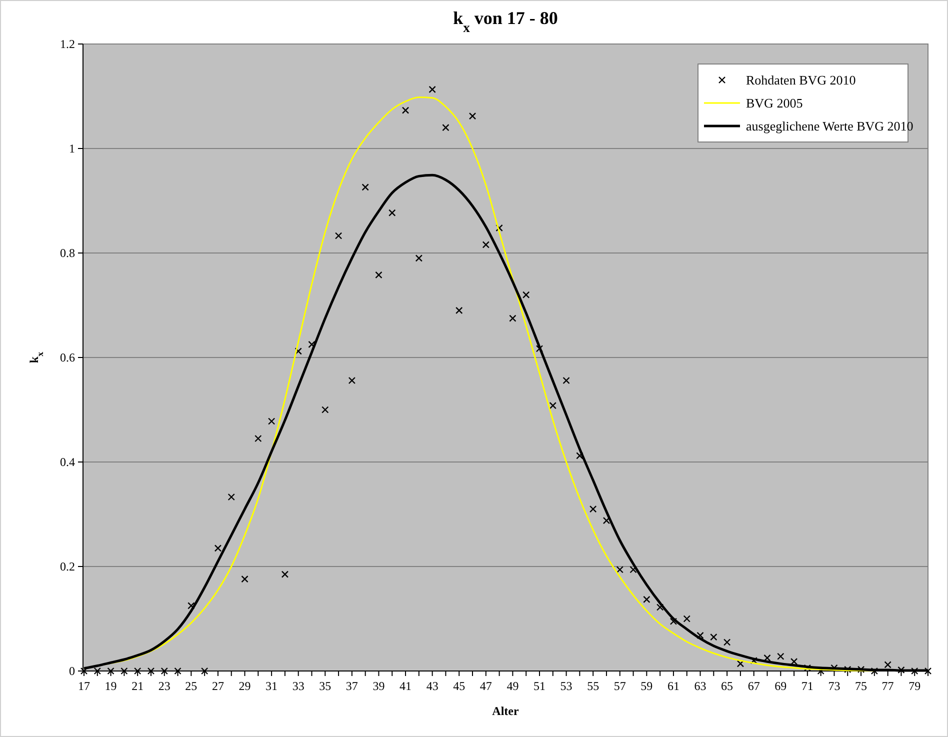  Describe the element at coordinates (727, 686) in the screenshot. I see `x-tick-label: 65` at that location.